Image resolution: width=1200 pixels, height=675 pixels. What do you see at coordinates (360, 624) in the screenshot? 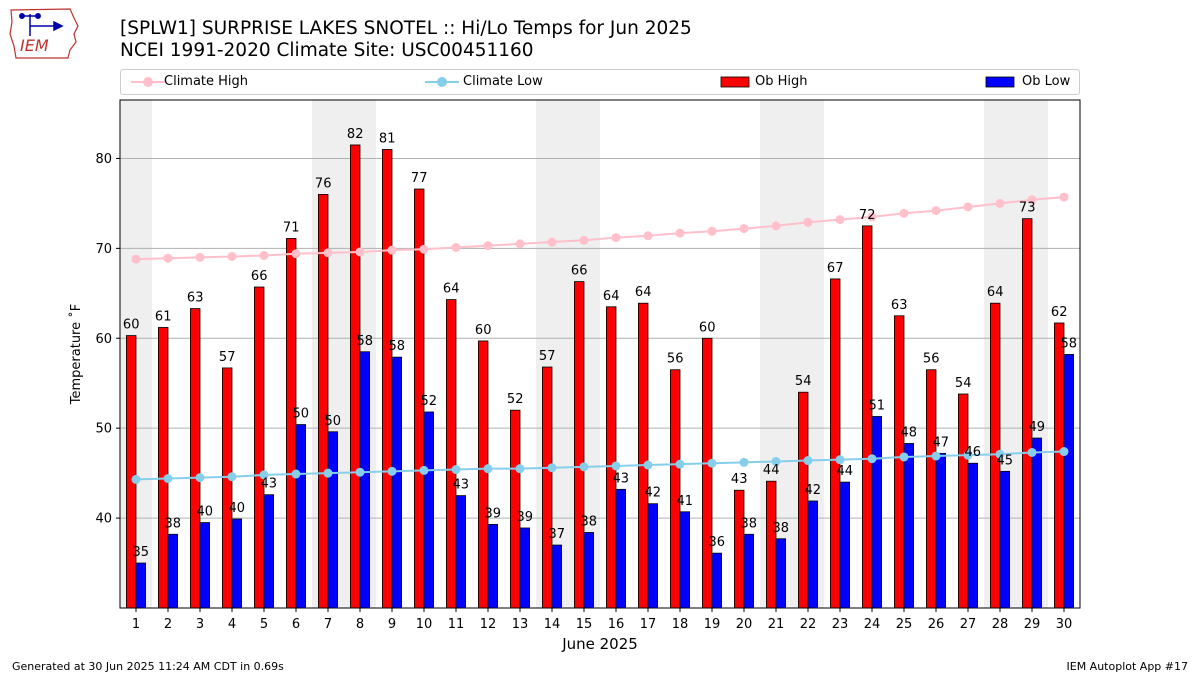
I see `x-tick-label: 8` at bounding box center [360, 624].